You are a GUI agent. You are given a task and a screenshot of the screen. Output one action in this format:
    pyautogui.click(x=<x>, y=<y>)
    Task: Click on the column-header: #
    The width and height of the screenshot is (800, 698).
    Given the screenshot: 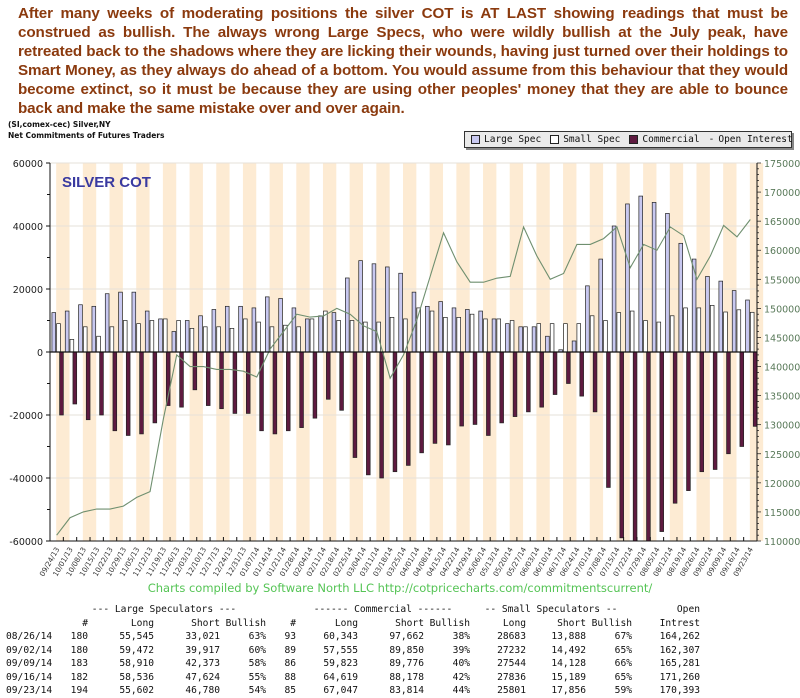 What is the action you would take?
    pyautogui.click(x=85, y=623)
    